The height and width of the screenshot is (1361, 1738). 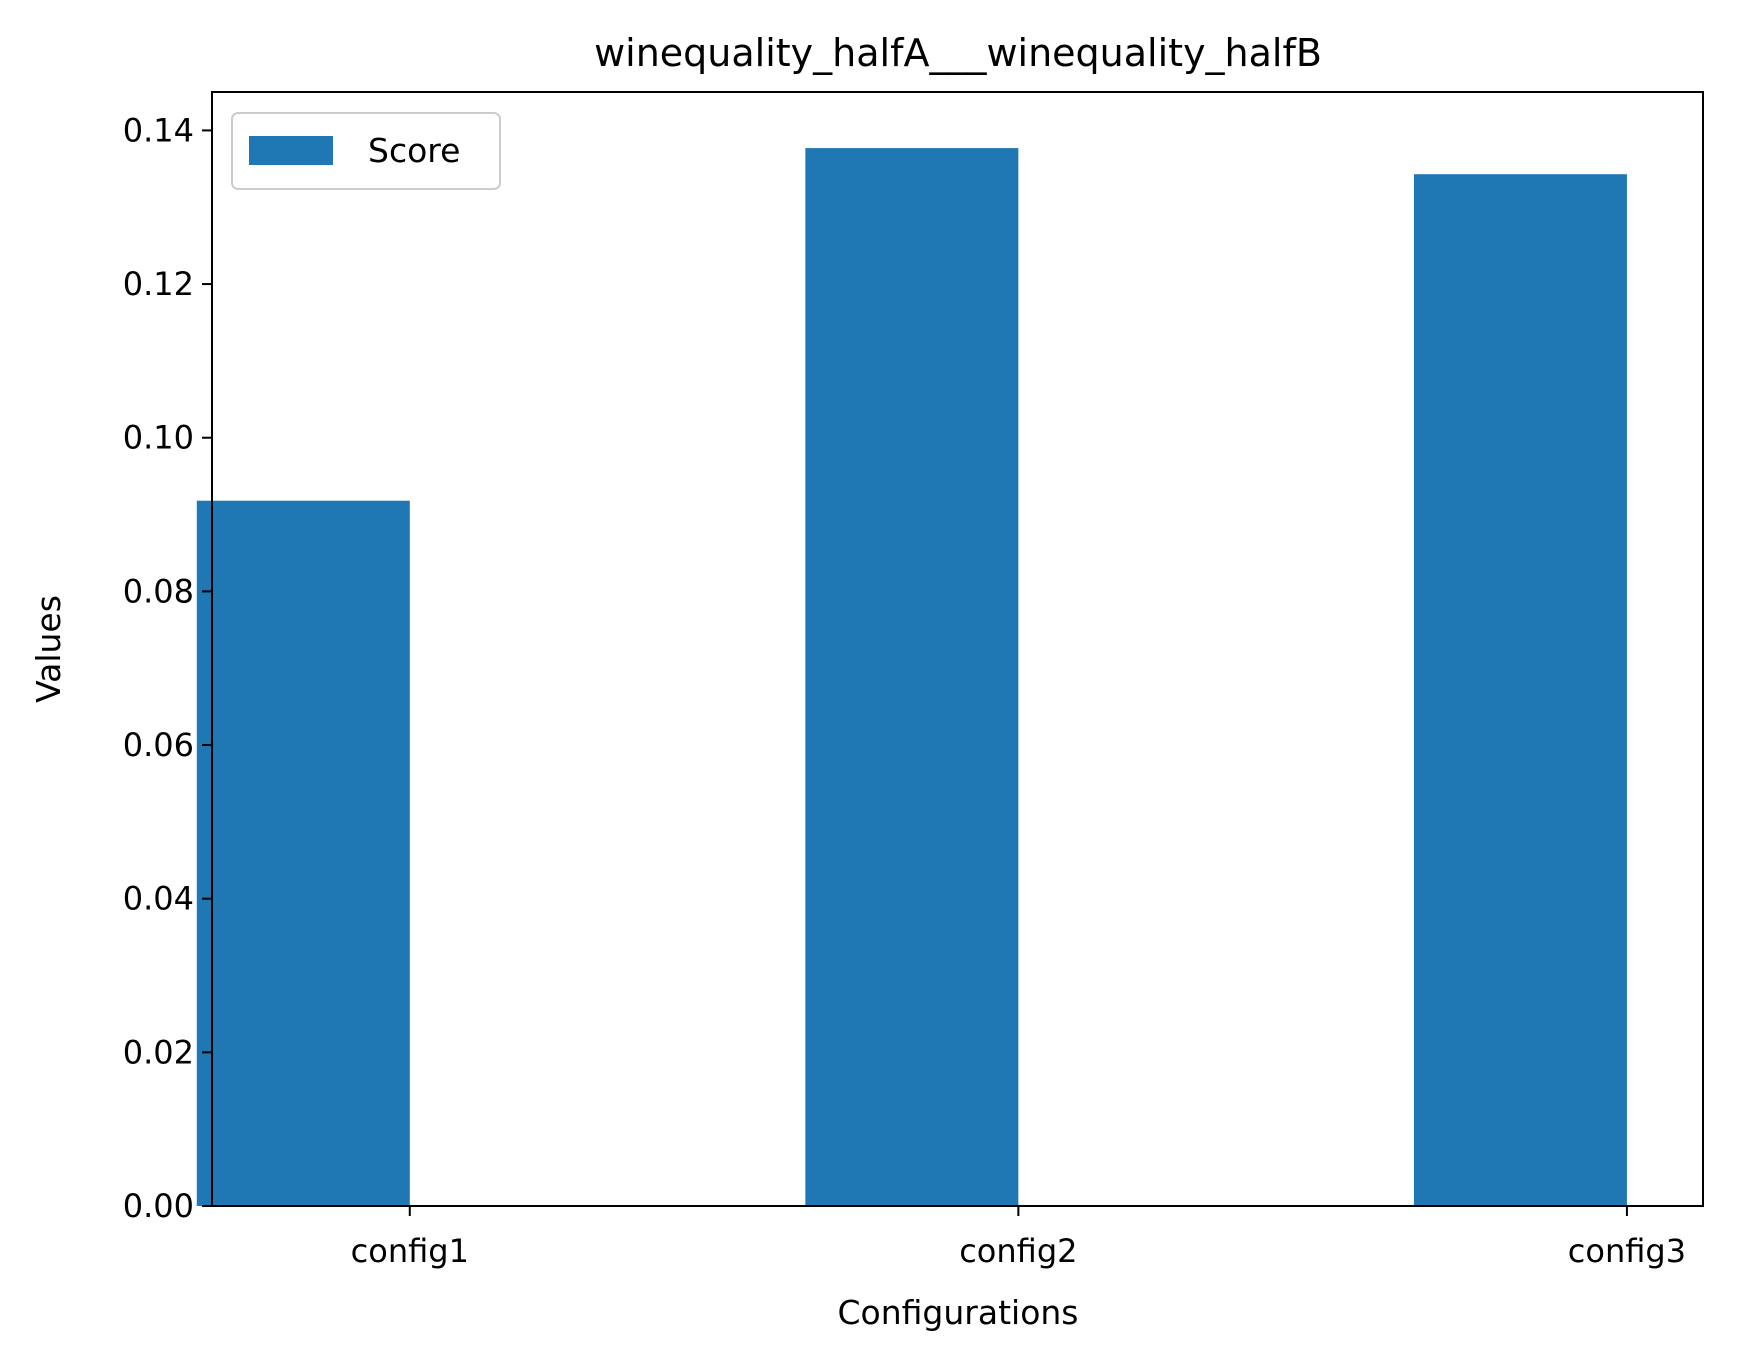 I want to click on legend-box, so click(x=366, y=151).